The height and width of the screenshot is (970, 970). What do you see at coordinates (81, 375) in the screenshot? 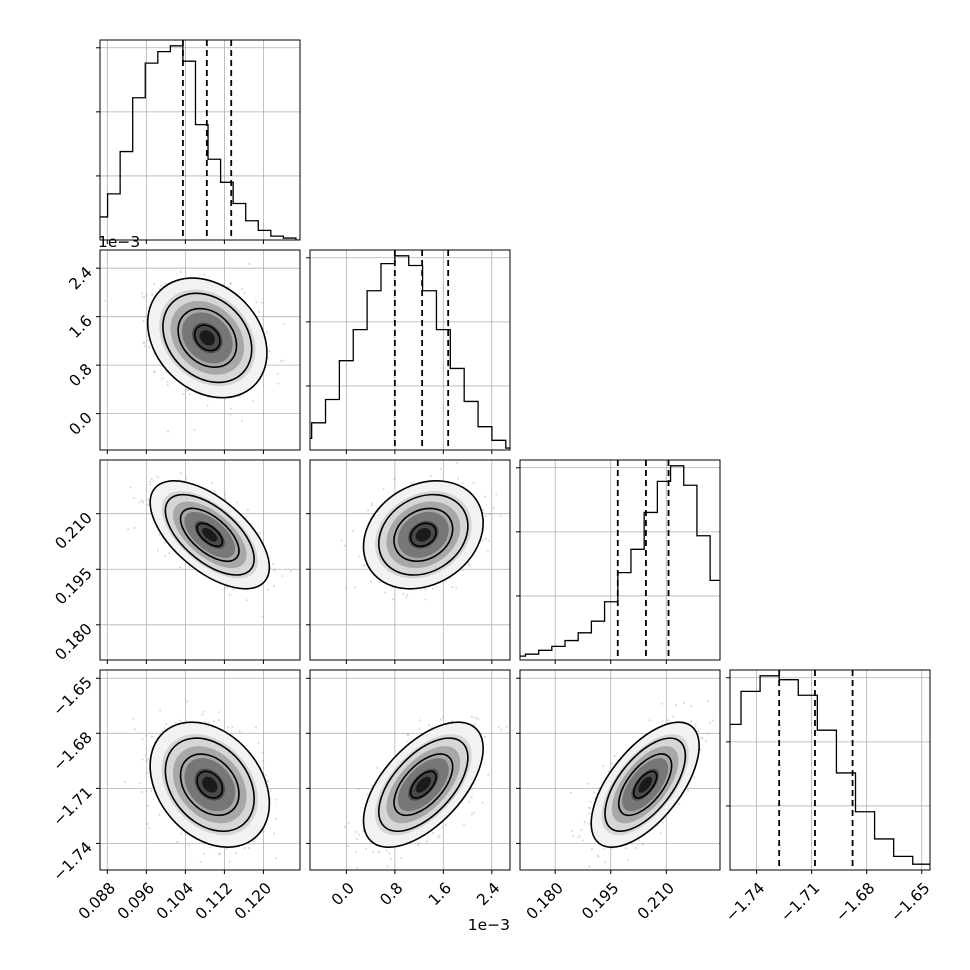
I see `y-tick-label: 0.8` at bounding box center [81, 375].